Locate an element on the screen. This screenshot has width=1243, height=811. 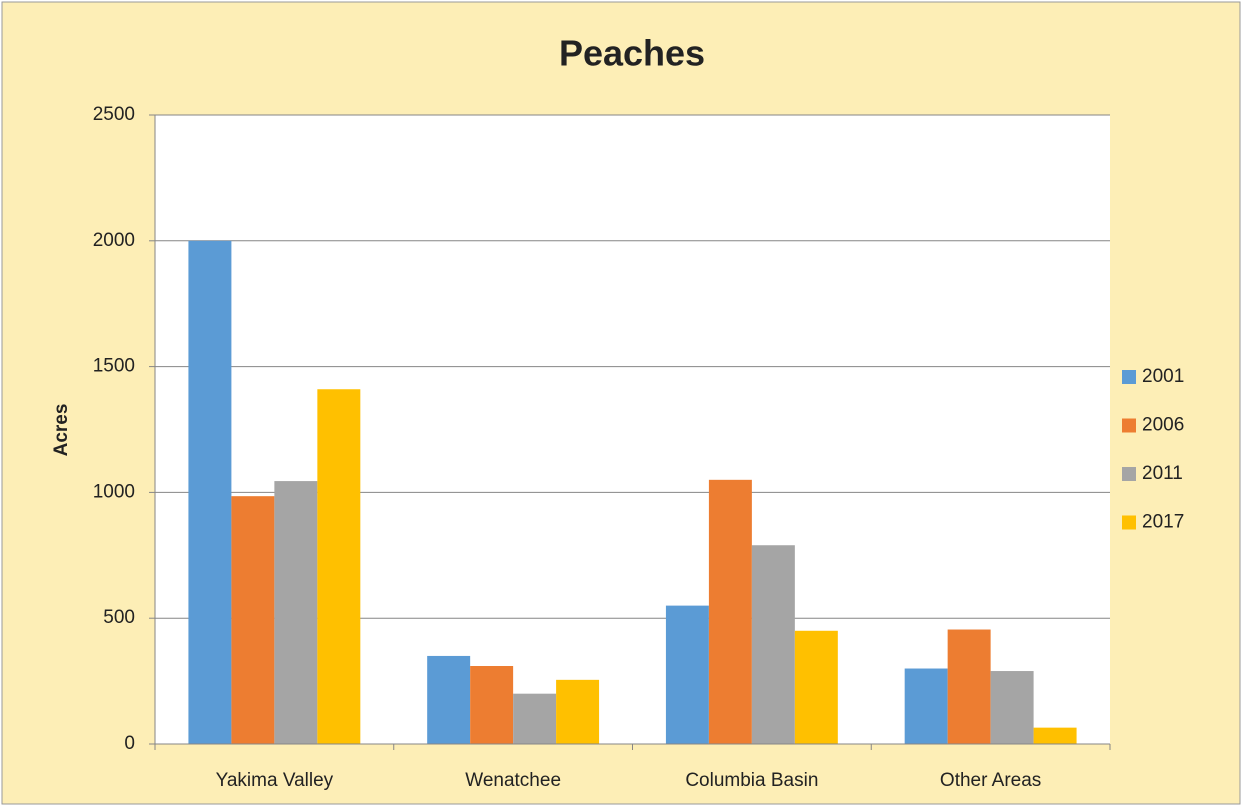
x-tick-label: Other Areas is located at coordinates (990, 780).